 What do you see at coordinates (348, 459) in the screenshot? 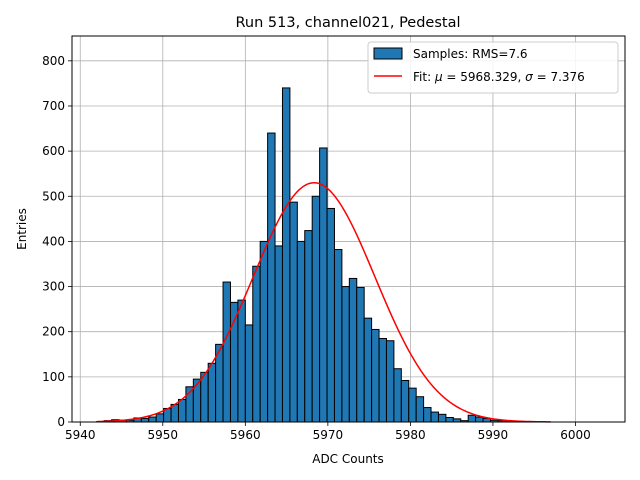
I see `x-axis-label: ADC Counts` at bounding box center [348, 459].